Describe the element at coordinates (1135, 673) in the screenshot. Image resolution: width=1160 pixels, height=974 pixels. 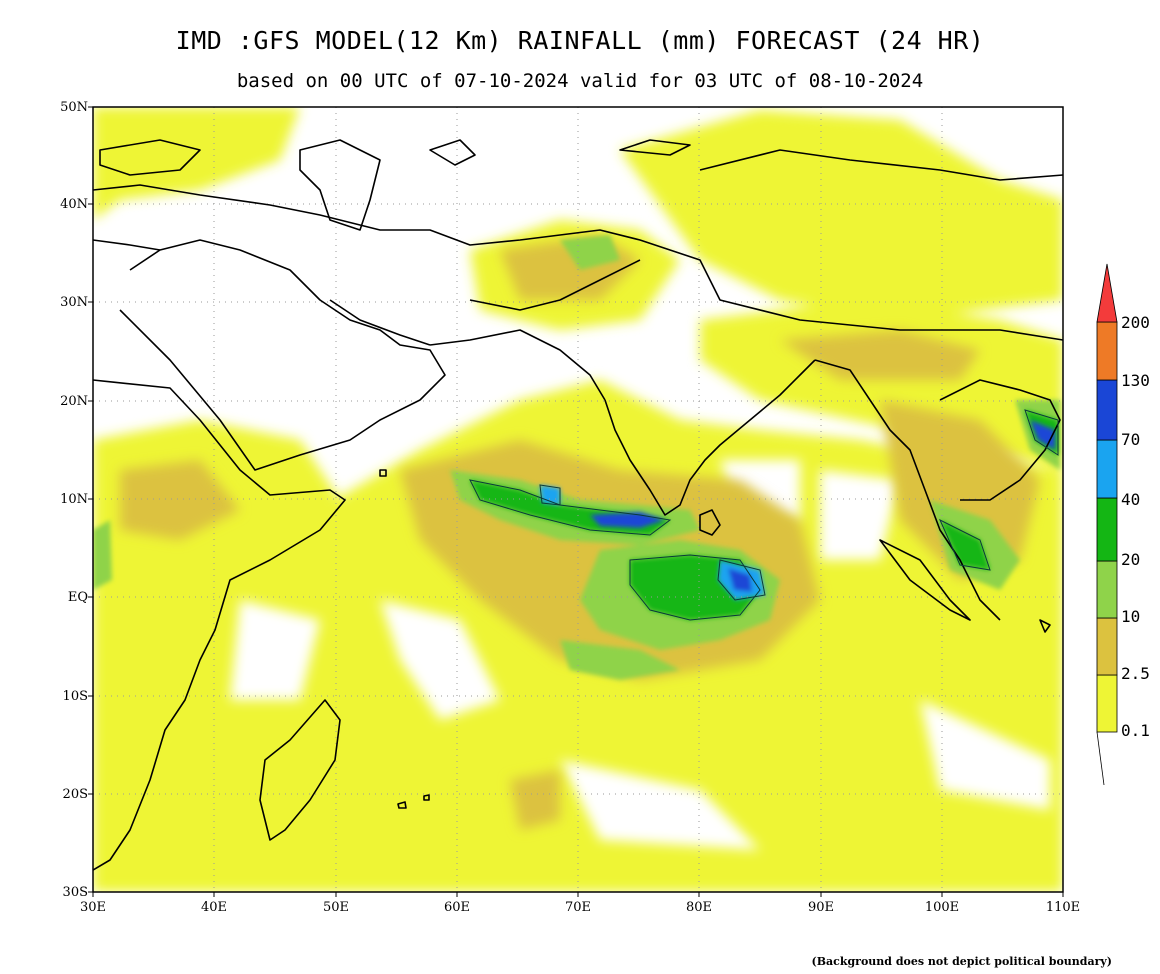
I see `colorbar-label-2-5: 2.5` at that location.